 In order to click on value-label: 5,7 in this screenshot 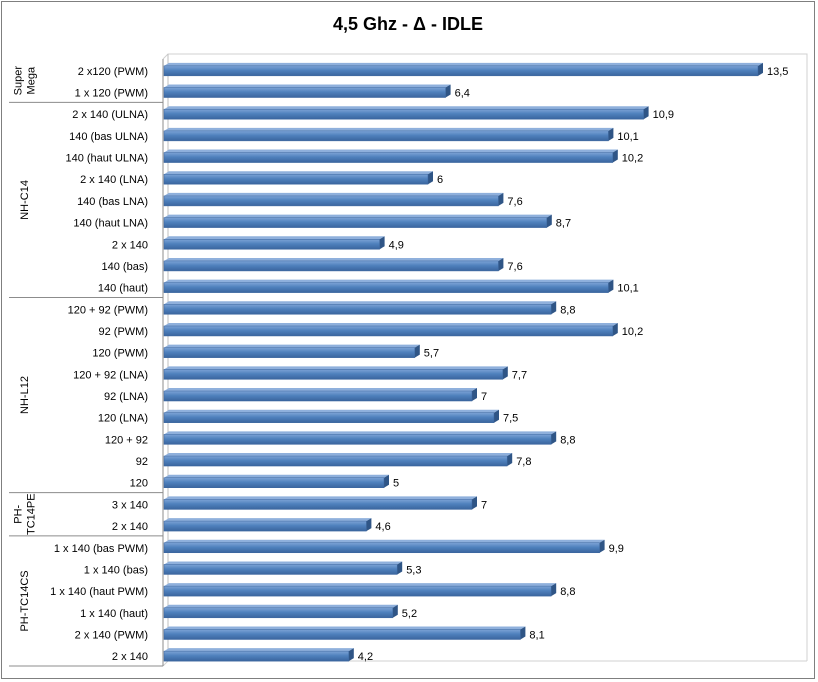, I will do `click(431, 354)`.